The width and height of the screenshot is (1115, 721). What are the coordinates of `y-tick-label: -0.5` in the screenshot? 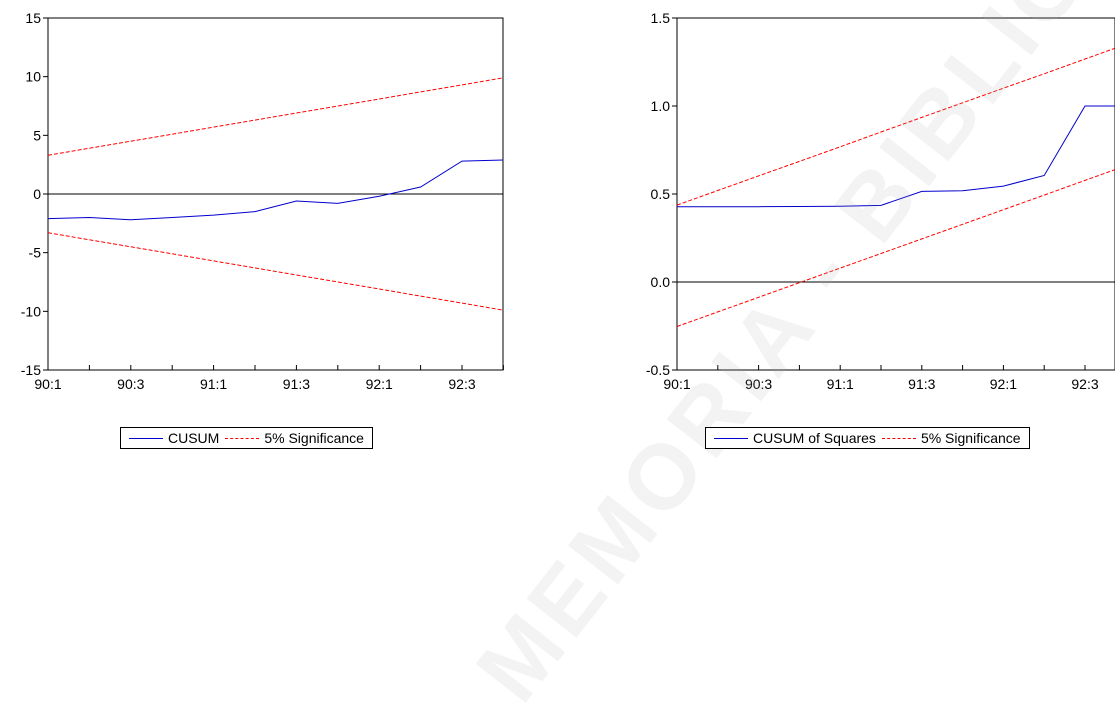 It's located at (658, 370).